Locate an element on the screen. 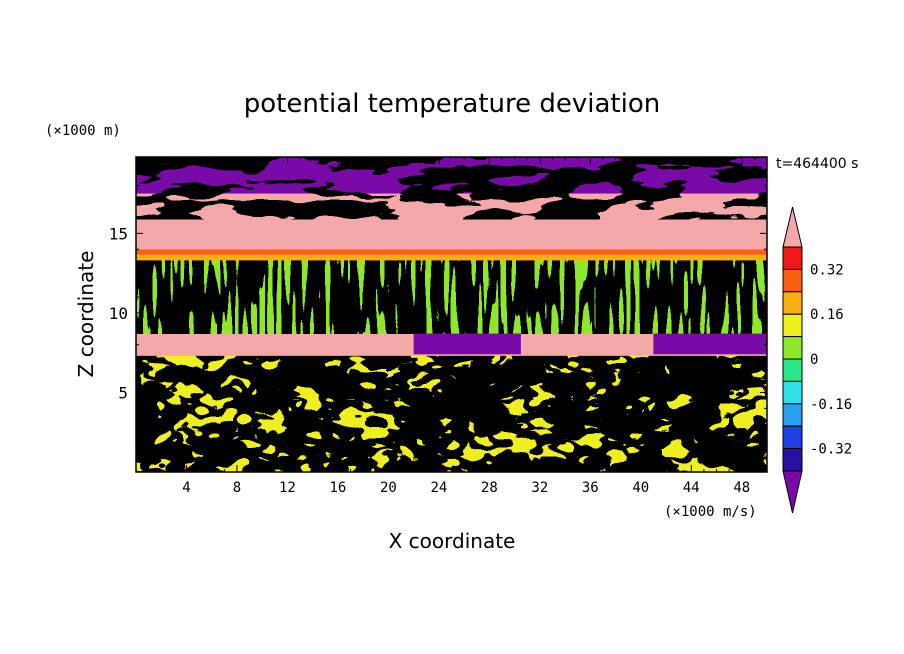  y-tick-label: 10 is located at coordinates (118, 313).